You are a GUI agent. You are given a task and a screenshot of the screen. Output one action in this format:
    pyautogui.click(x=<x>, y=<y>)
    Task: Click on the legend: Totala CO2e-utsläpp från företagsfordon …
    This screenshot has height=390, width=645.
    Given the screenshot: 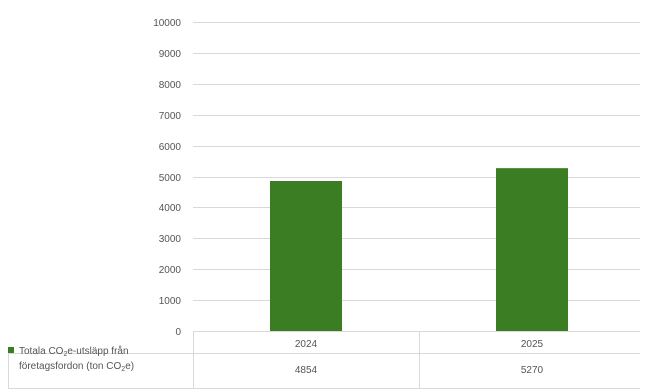 What is the action you would take?
    pyautogui.click(x=101, y=366)
    